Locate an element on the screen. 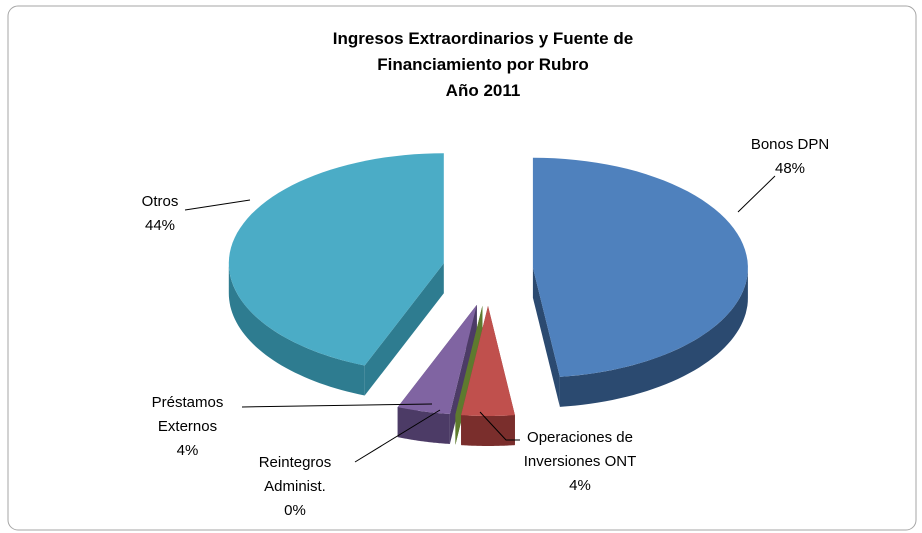 This screenshot has width=922, height=533. value-label: 48% is located at coordinates (790, 168).